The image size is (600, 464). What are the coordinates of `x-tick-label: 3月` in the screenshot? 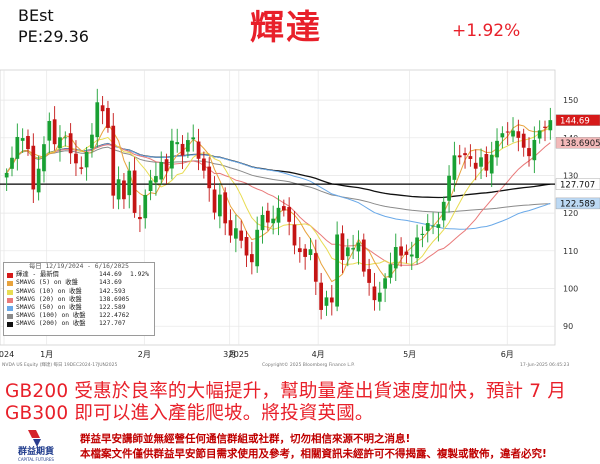 It's located at (229, 354).